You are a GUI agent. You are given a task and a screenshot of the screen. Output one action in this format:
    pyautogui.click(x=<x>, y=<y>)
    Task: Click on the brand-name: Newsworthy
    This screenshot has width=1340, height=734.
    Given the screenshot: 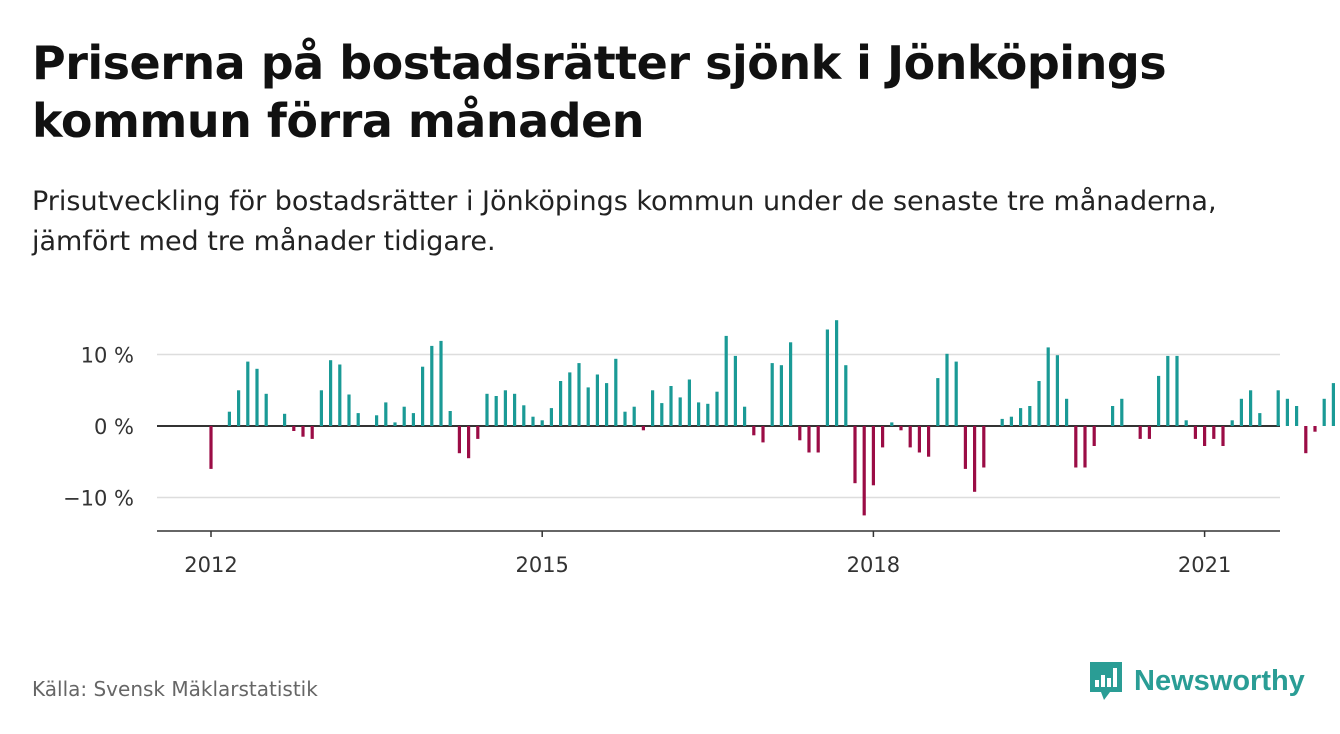 What is the action you would take?
    pyautogui.click(x=1219, y=680)
    